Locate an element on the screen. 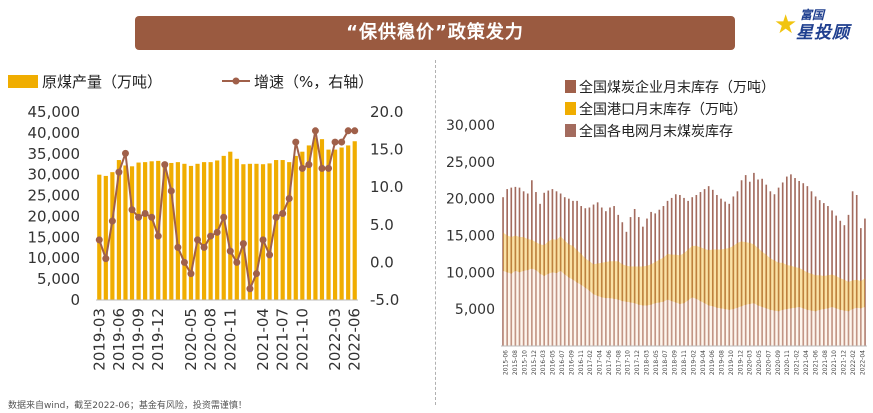 The width and height of the screenshot is (873, 413). x-tick-label: 2018-05 is located at coordinates (656, 362).